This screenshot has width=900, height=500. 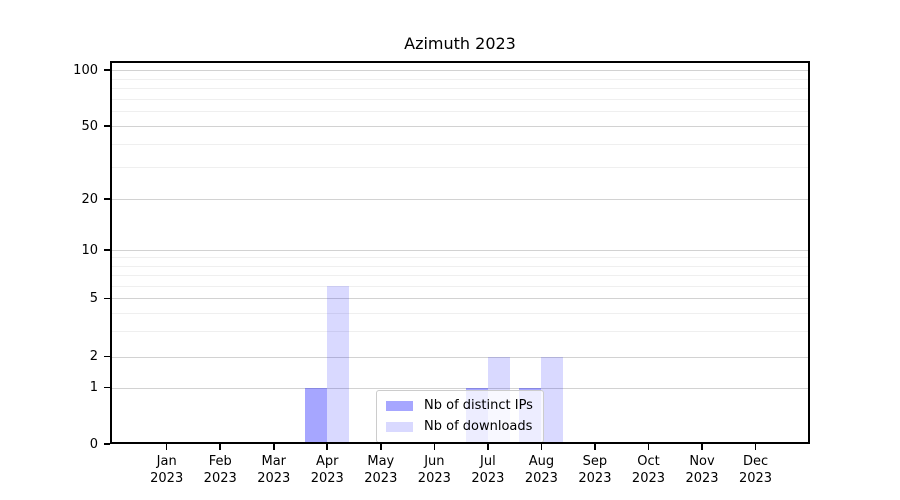 What do you see at coordinates (488, 447) in the screenshot?
I see `x-tick-jul-2023` at bounding box center [488, 447].